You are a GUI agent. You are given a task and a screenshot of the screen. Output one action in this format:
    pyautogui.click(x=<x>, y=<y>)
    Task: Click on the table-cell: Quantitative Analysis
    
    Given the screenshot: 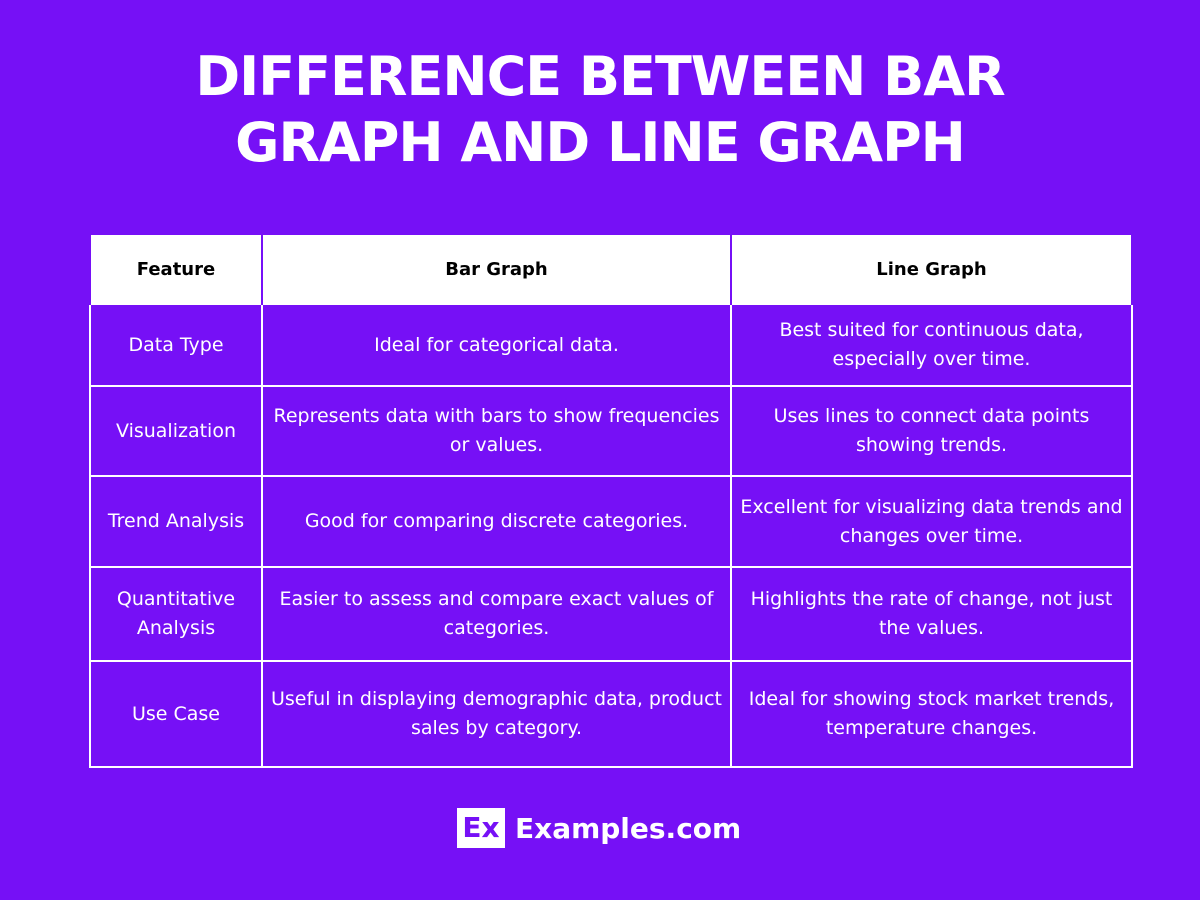 What is the action you would take?
    pyautogui.click(x=176, y=614)
    